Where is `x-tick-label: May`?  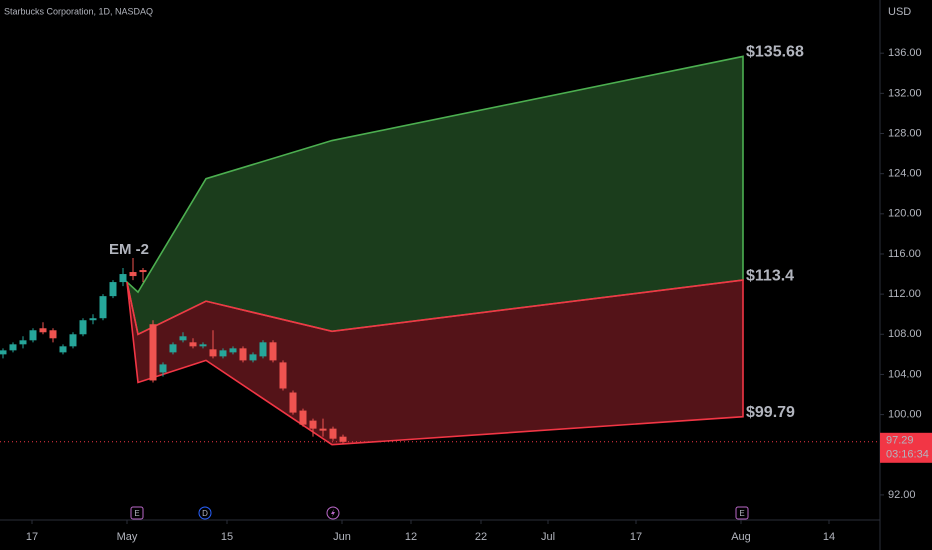 x-tick-label: May is located at coordinates (127, 537).